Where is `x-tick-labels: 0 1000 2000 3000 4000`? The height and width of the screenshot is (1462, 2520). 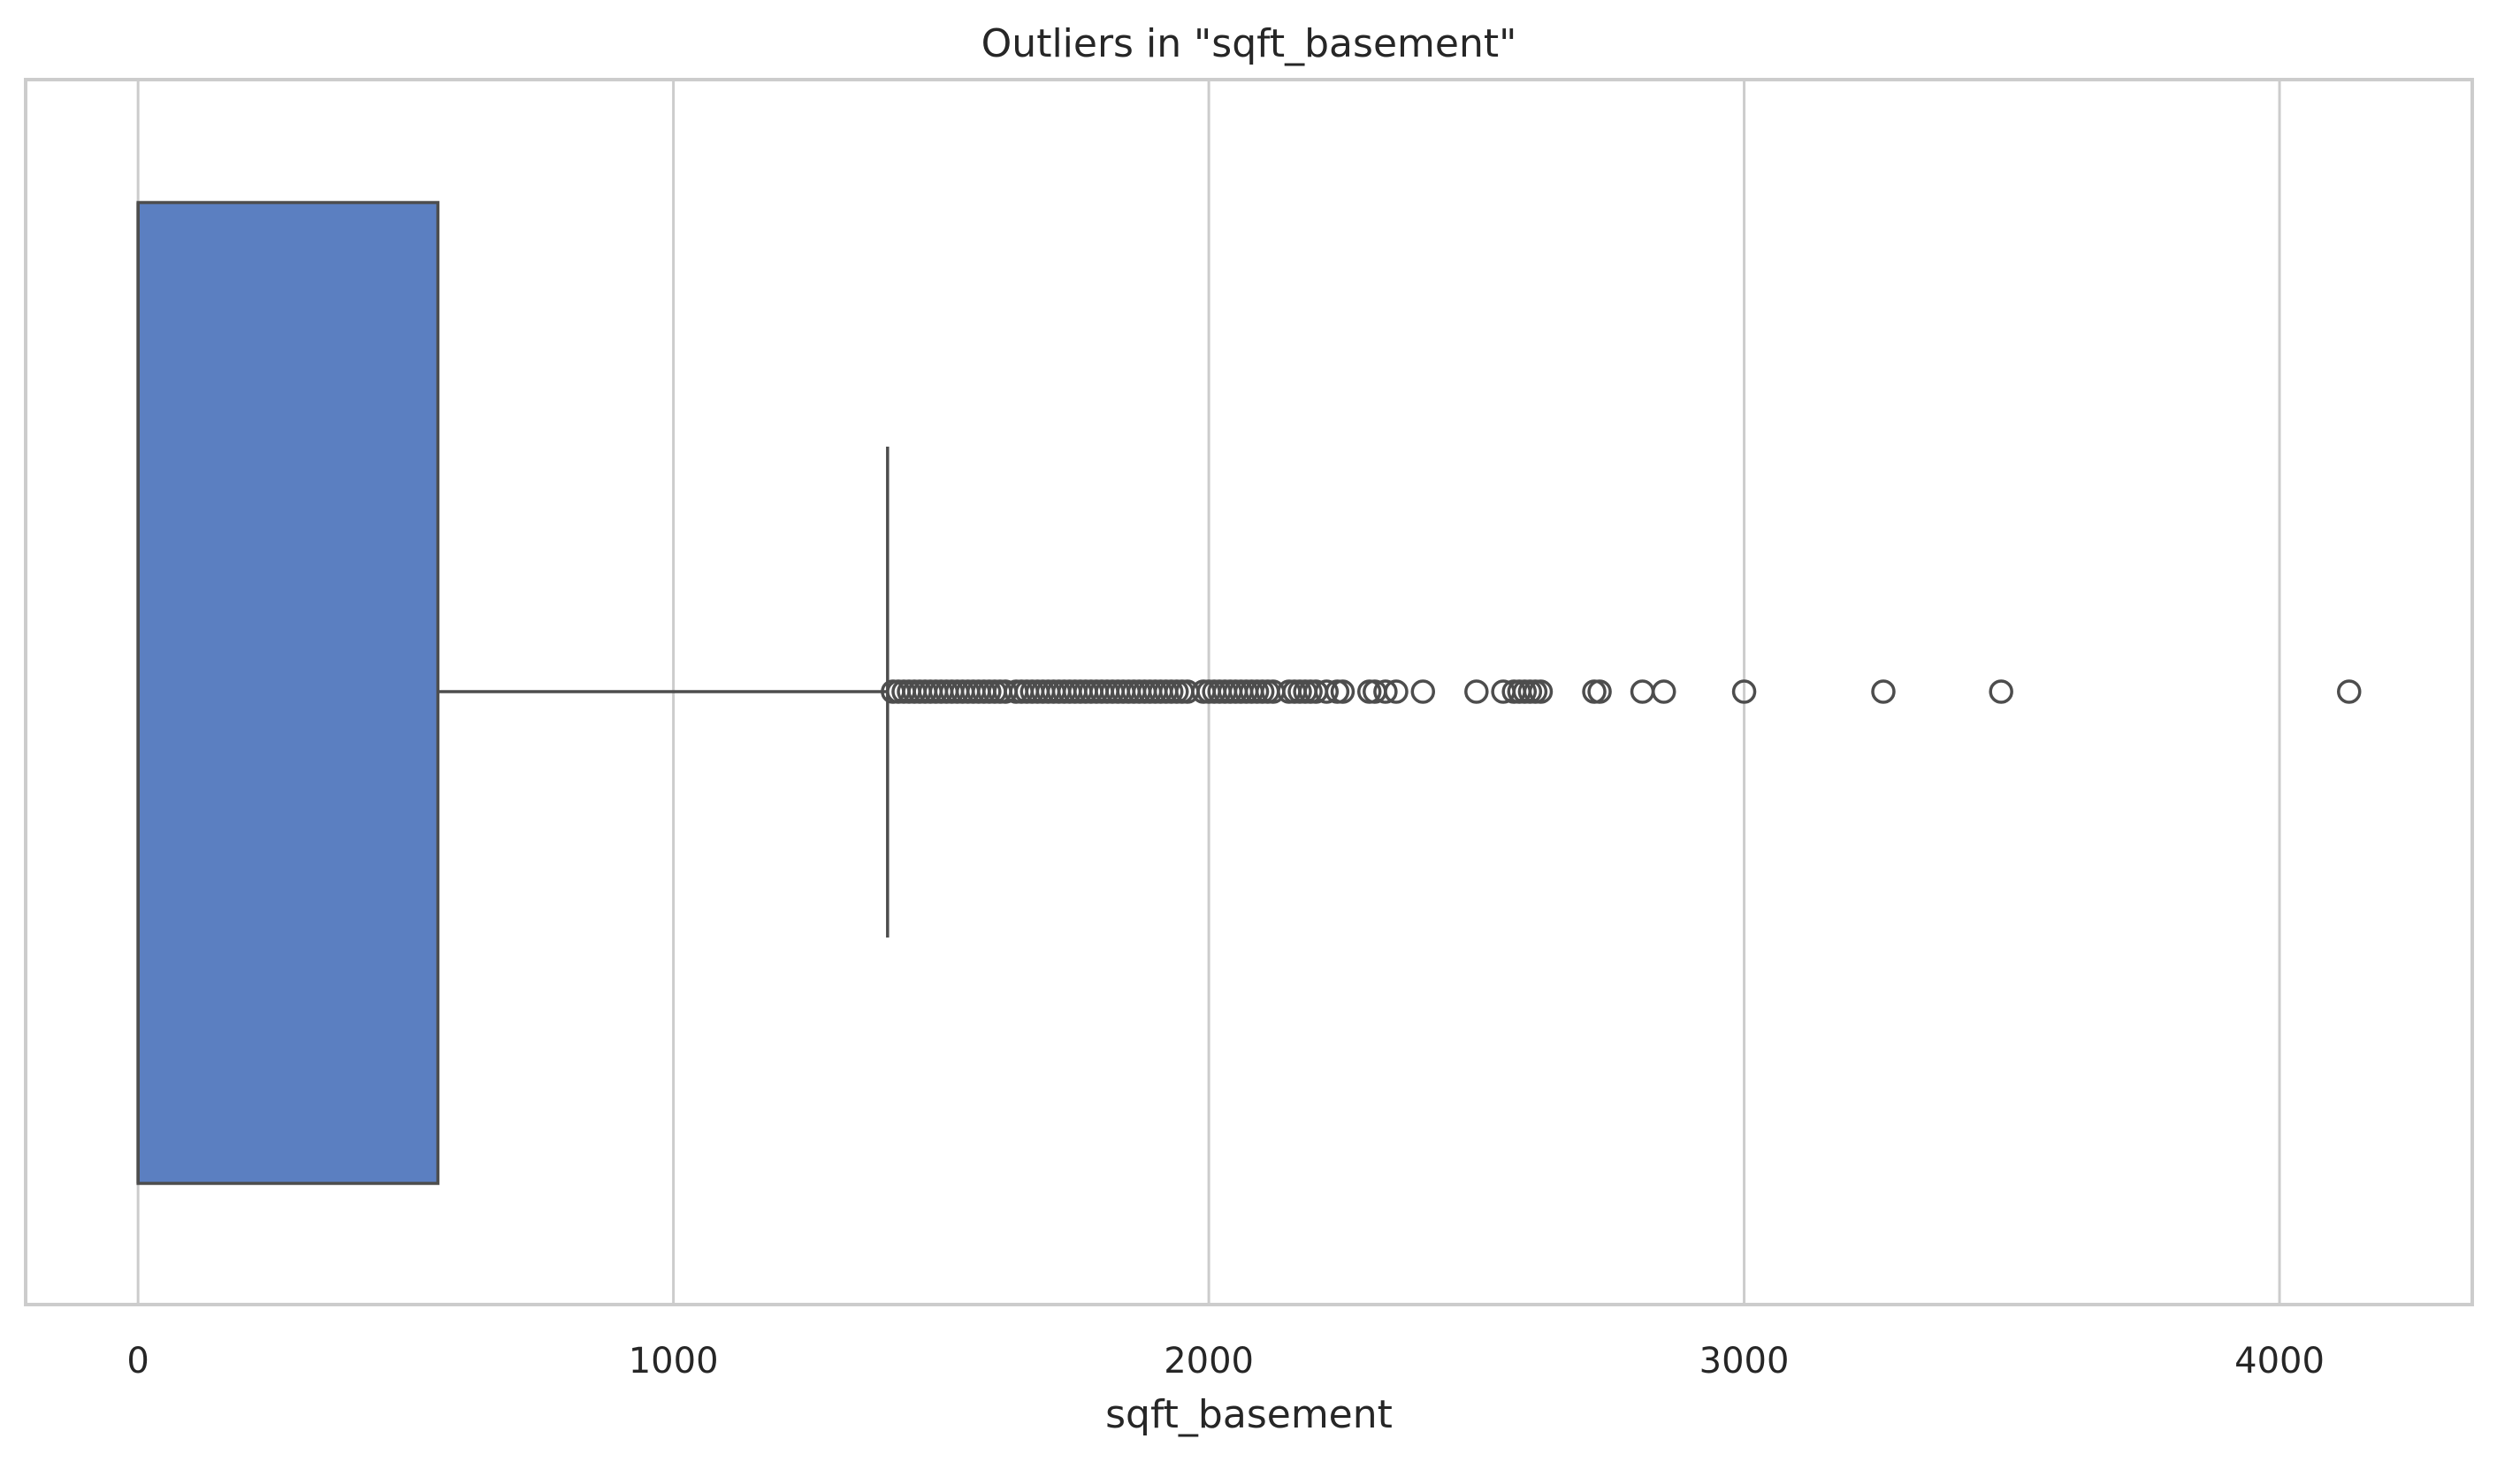
x-tick-labels: 0 1000 2000 3000 4000 is located at coordinates (1225, 1362).